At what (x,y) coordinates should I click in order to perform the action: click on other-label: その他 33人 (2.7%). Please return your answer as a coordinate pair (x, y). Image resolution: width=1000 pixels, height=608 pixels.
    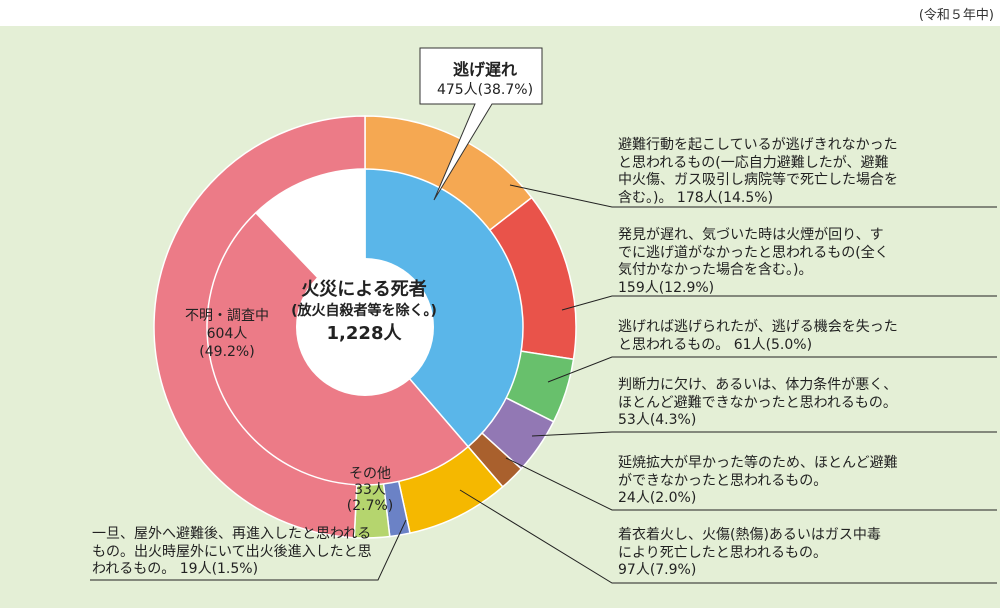
    Looking at the image, I should click on (370, 490).